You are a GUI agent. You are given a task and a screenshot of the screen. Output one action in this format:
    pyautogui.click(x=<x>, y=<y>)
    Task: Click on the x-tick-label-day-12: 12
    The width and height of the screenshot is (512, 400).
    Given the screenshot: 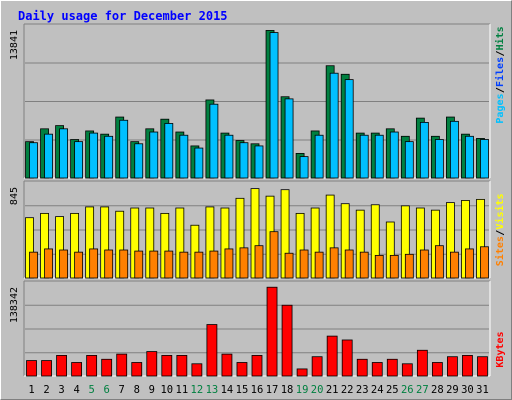 What is the action you would take?
    pyautogui.click(x=197, y=390)
    